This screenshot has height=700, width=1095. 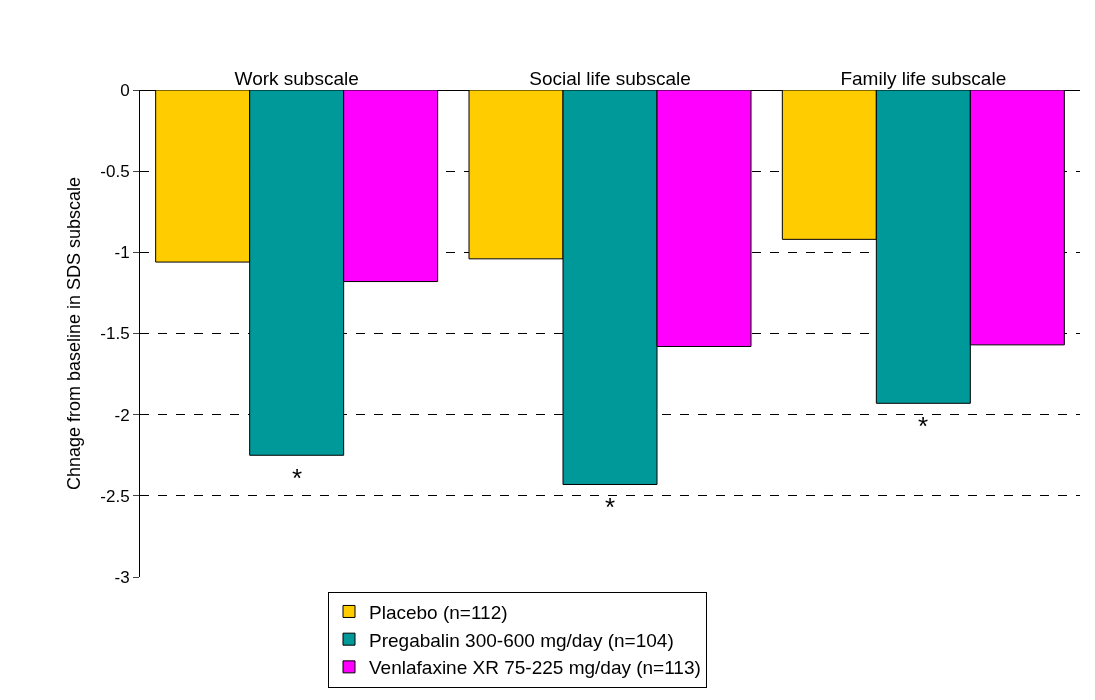 What do you see at coordinates (115, 496) in the screenshot?
I see `y-tick-label: -2.5` at bounding box center [115, 496].